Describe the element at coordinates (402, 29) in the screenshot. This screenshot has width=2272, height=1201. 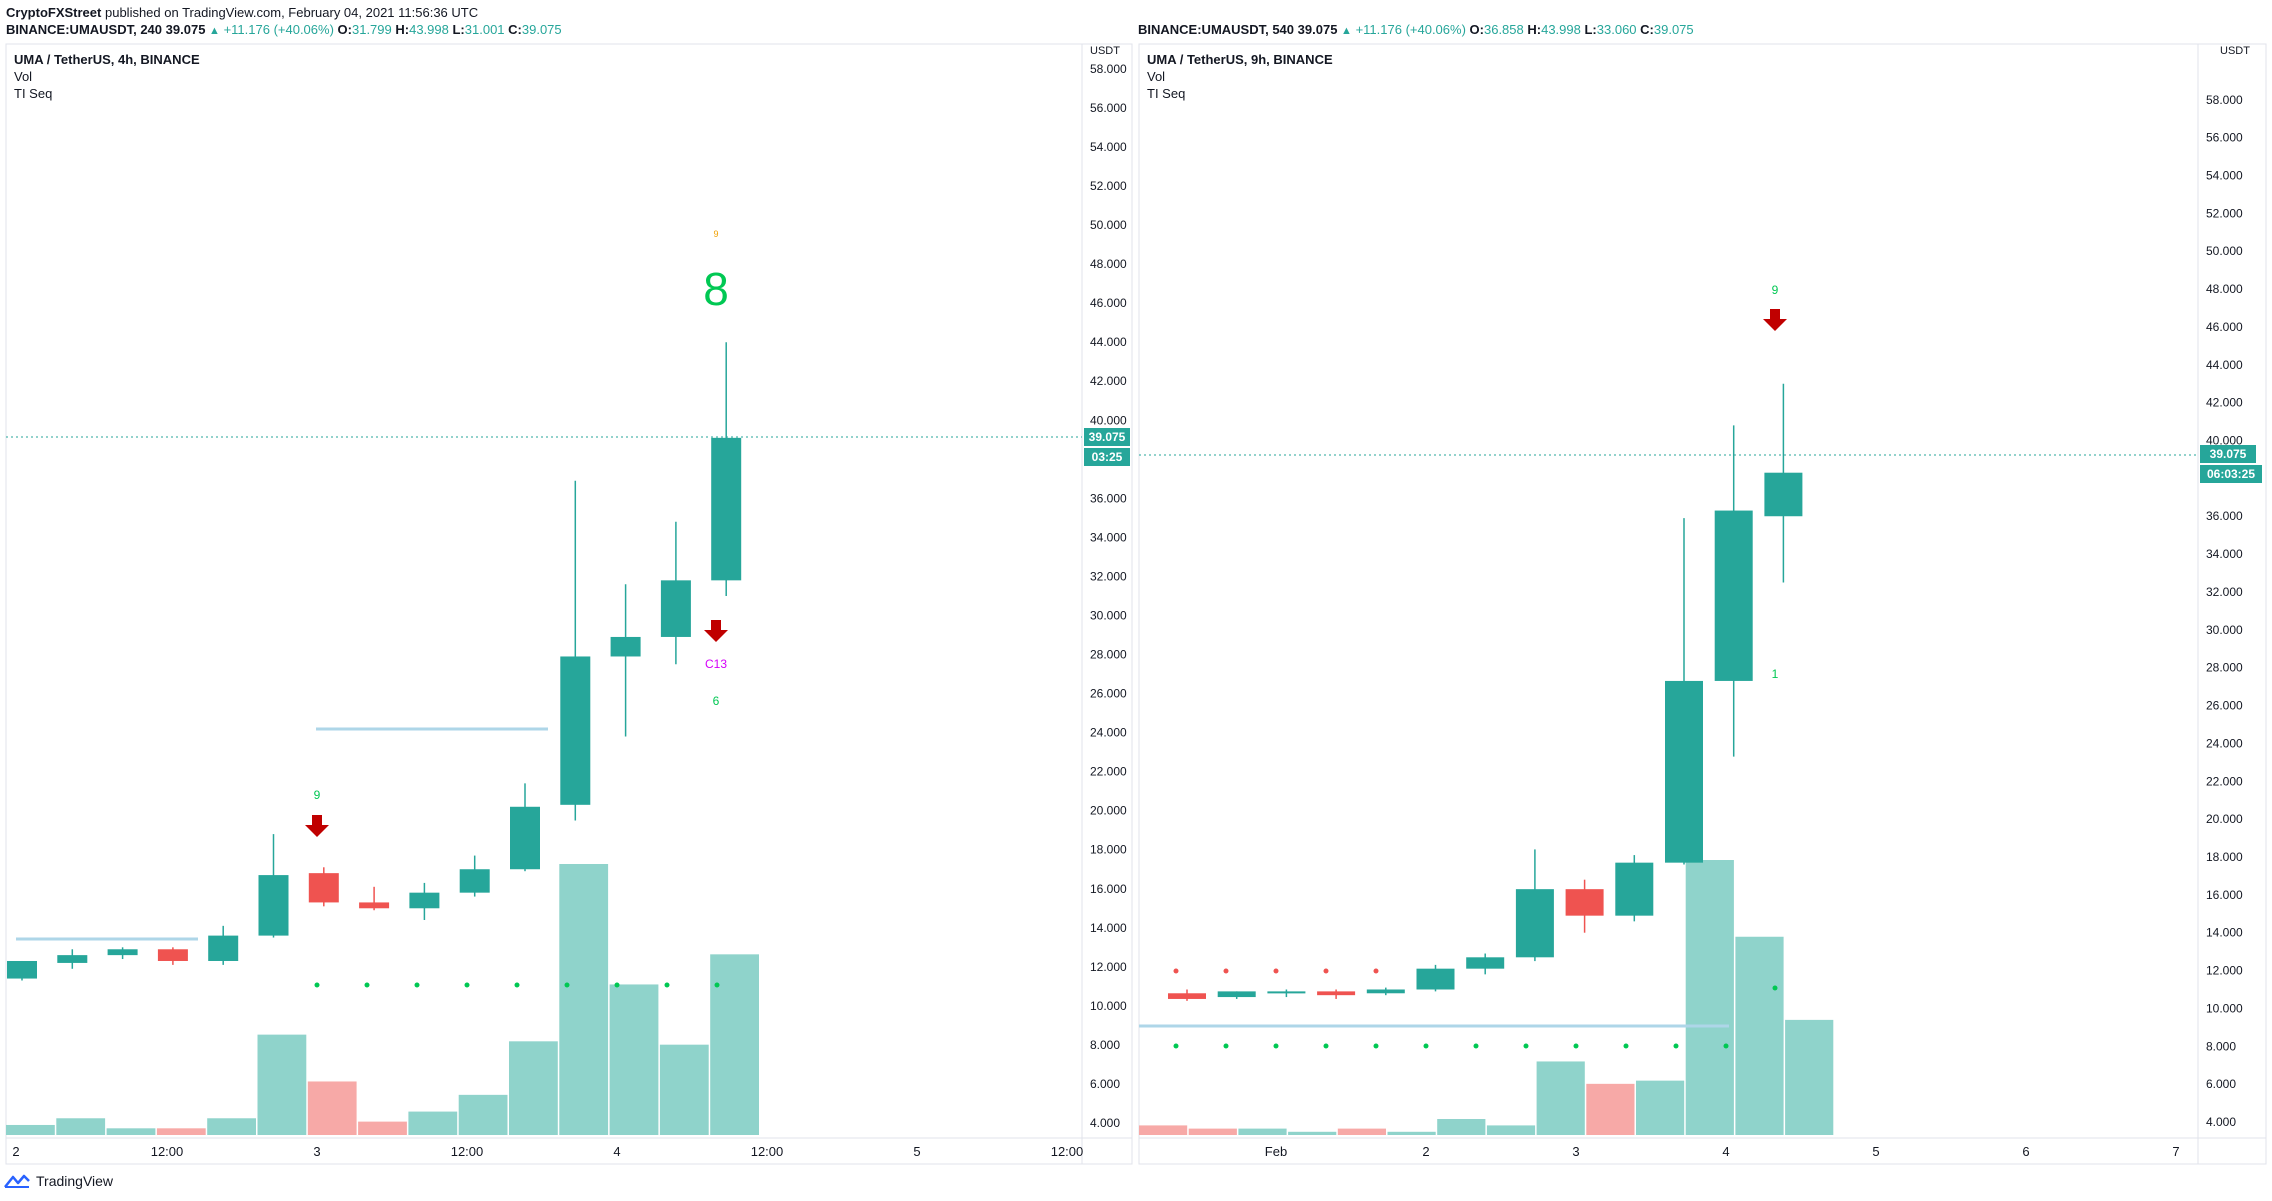
I see `high-label: H:` at that location.